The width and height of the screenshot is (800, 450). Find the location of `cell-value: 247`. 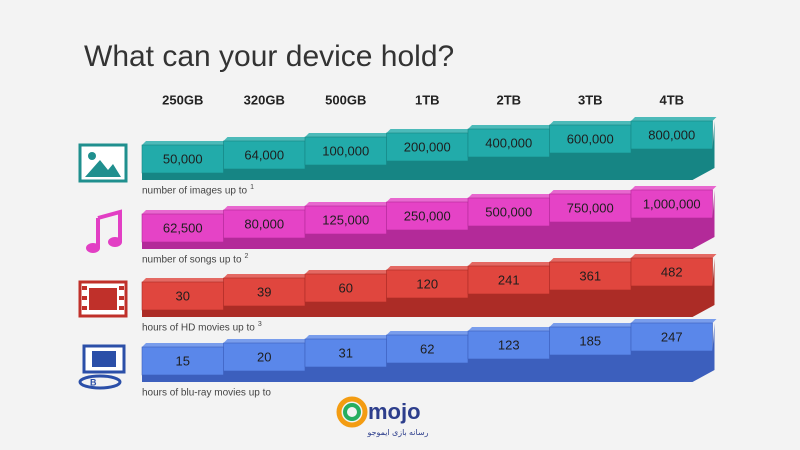

cell-value: 247 is located at coordinates (672, 336).